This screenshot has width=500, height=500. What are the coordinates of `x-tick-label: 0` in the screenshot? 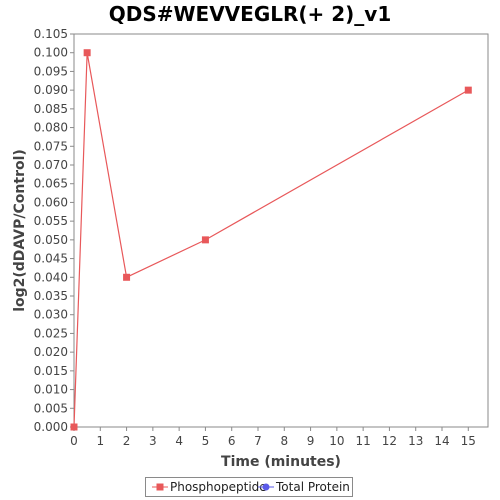 It's located at (74, 441).